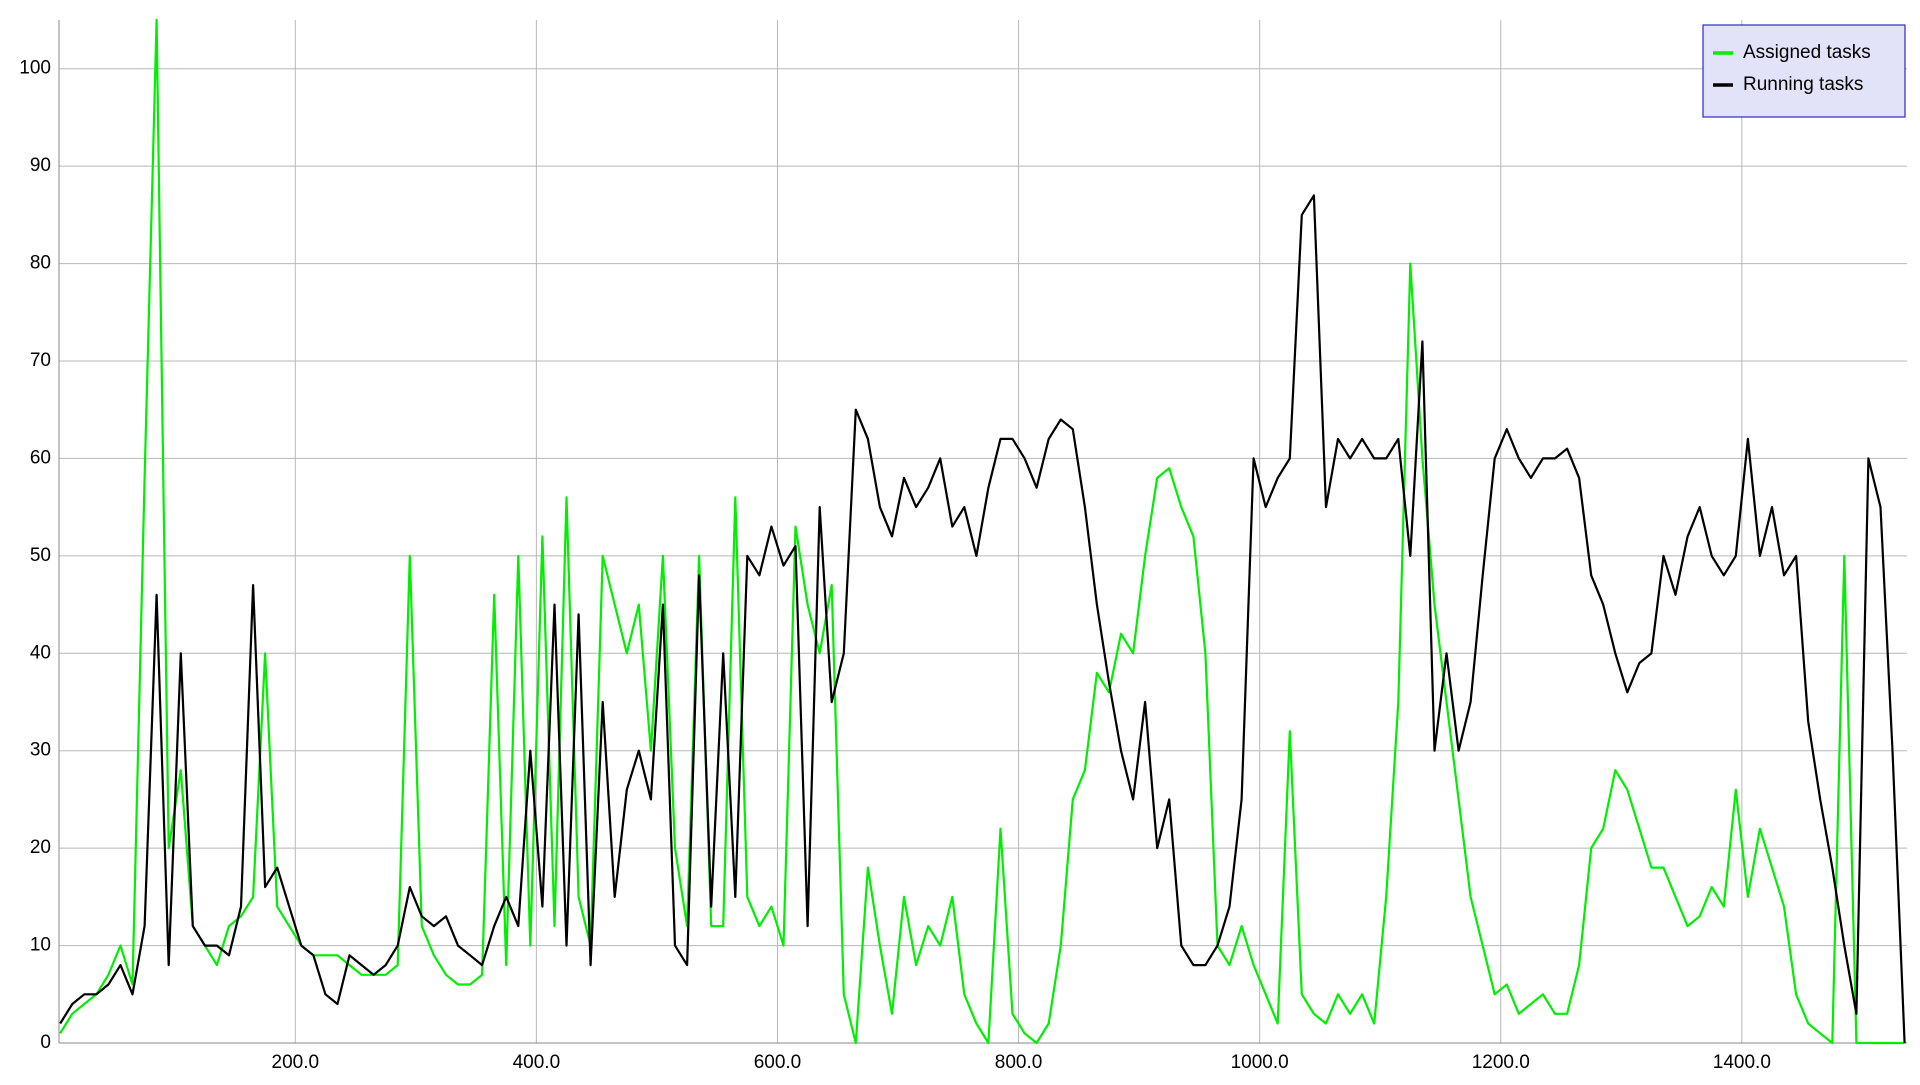 The height and width of the screenshot is (1085, 1920). What do you see at coordinates (778, 1062) in the screenshot?
I see `x-tick-label: 600.0` at bounding box center [778, 1062].